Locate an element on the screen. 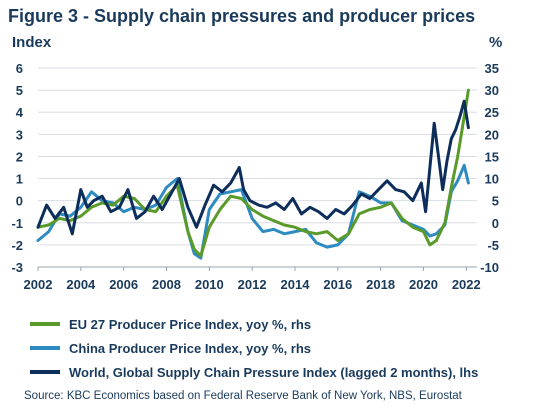 This screenshot has height=417, width=540. legend-item-china: China Producer Price Index, yoy %, rhs is located at coordinates (254, 348).